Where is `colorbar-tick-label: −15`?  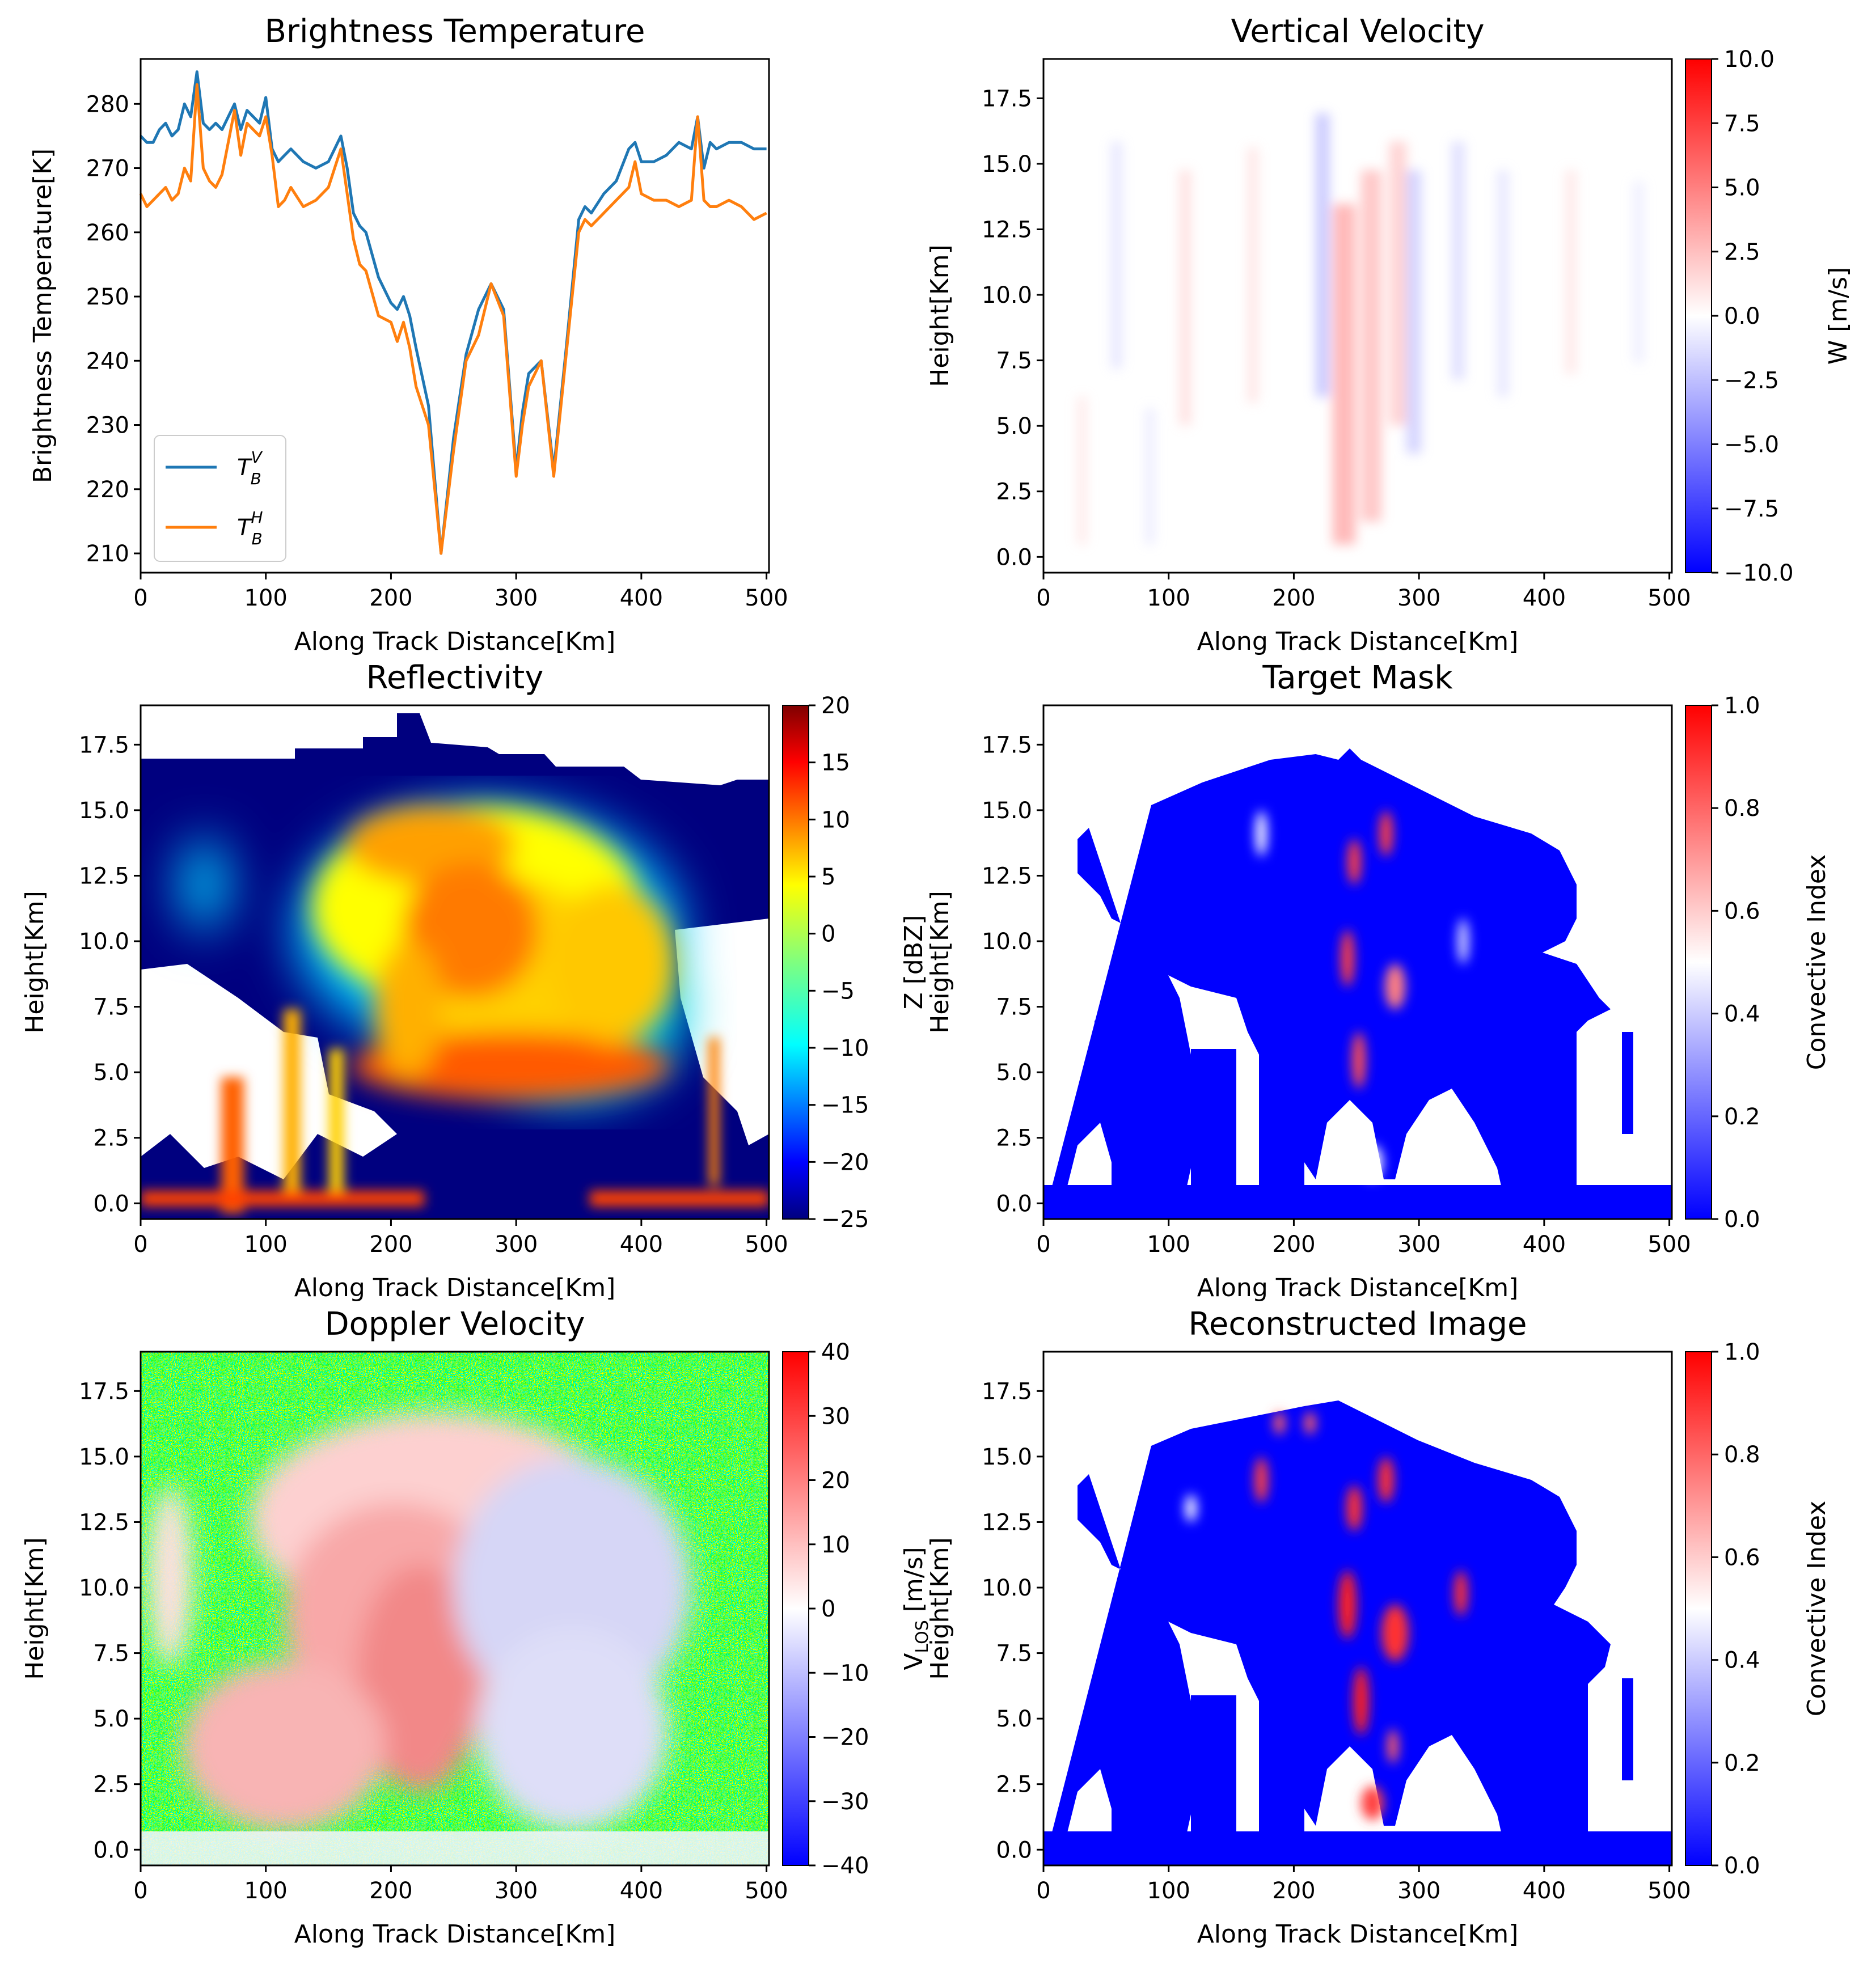
colorbar-tick-label: −15 is located at coordinates (845, 1106).